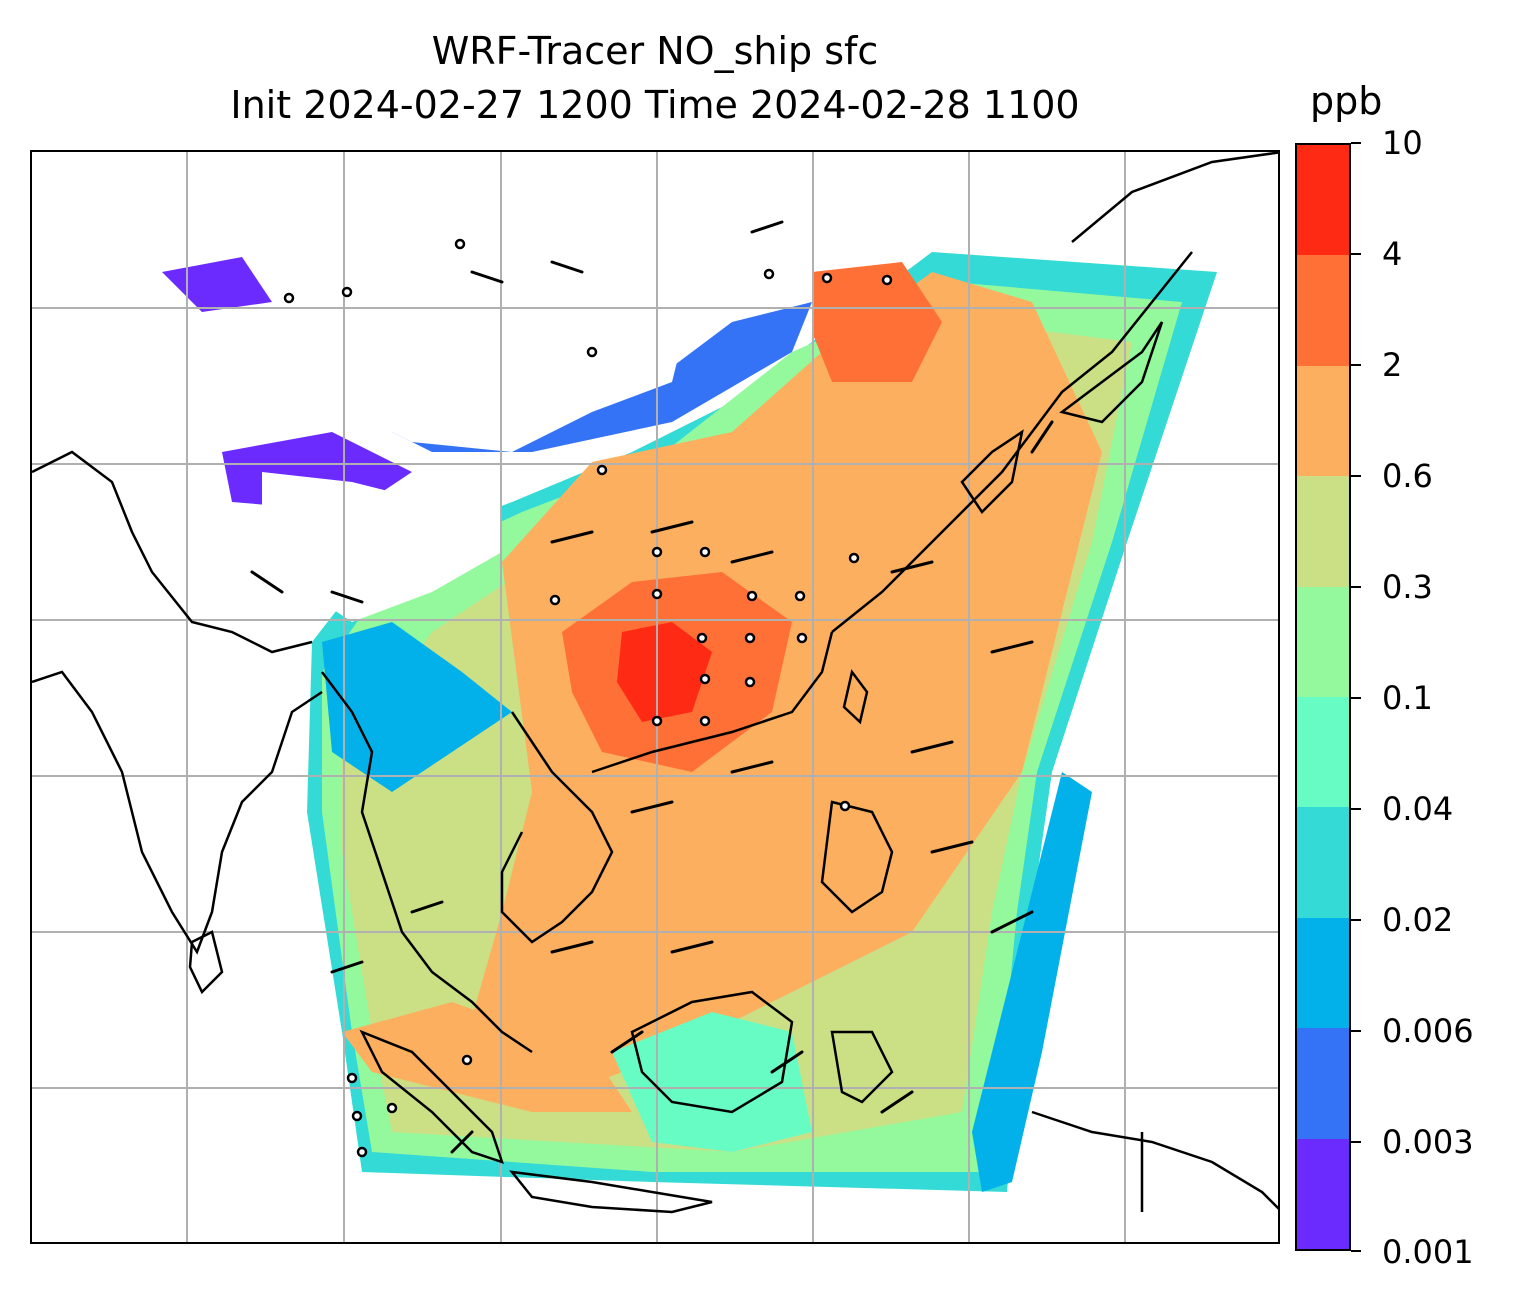  Describe the element at coordinates (1428, 1142) in the screenshot. I see `colorbar-tick-label: 0.003` at that location.